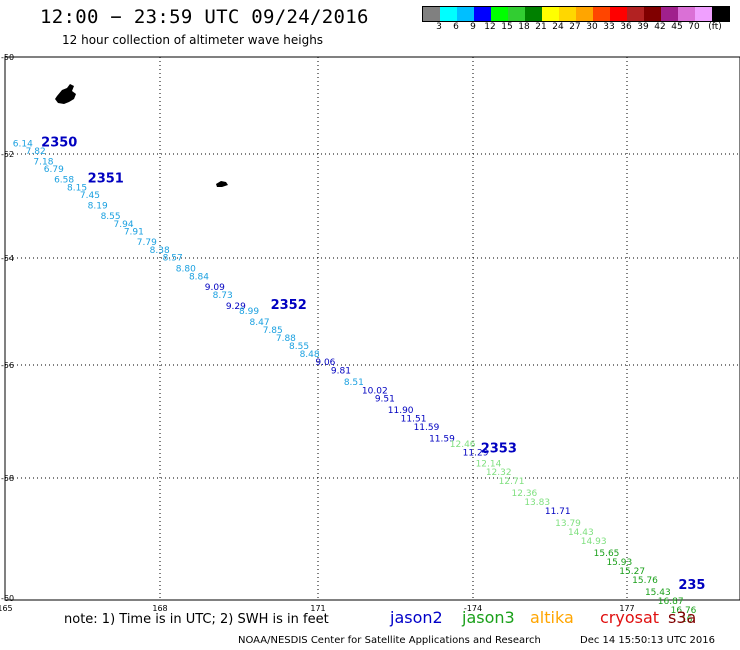 This screenshot has width=740, height=650. Describe the element at coordinates (607, 554) in the screenshot. I see `wave-height-label: 15.65` at that location.